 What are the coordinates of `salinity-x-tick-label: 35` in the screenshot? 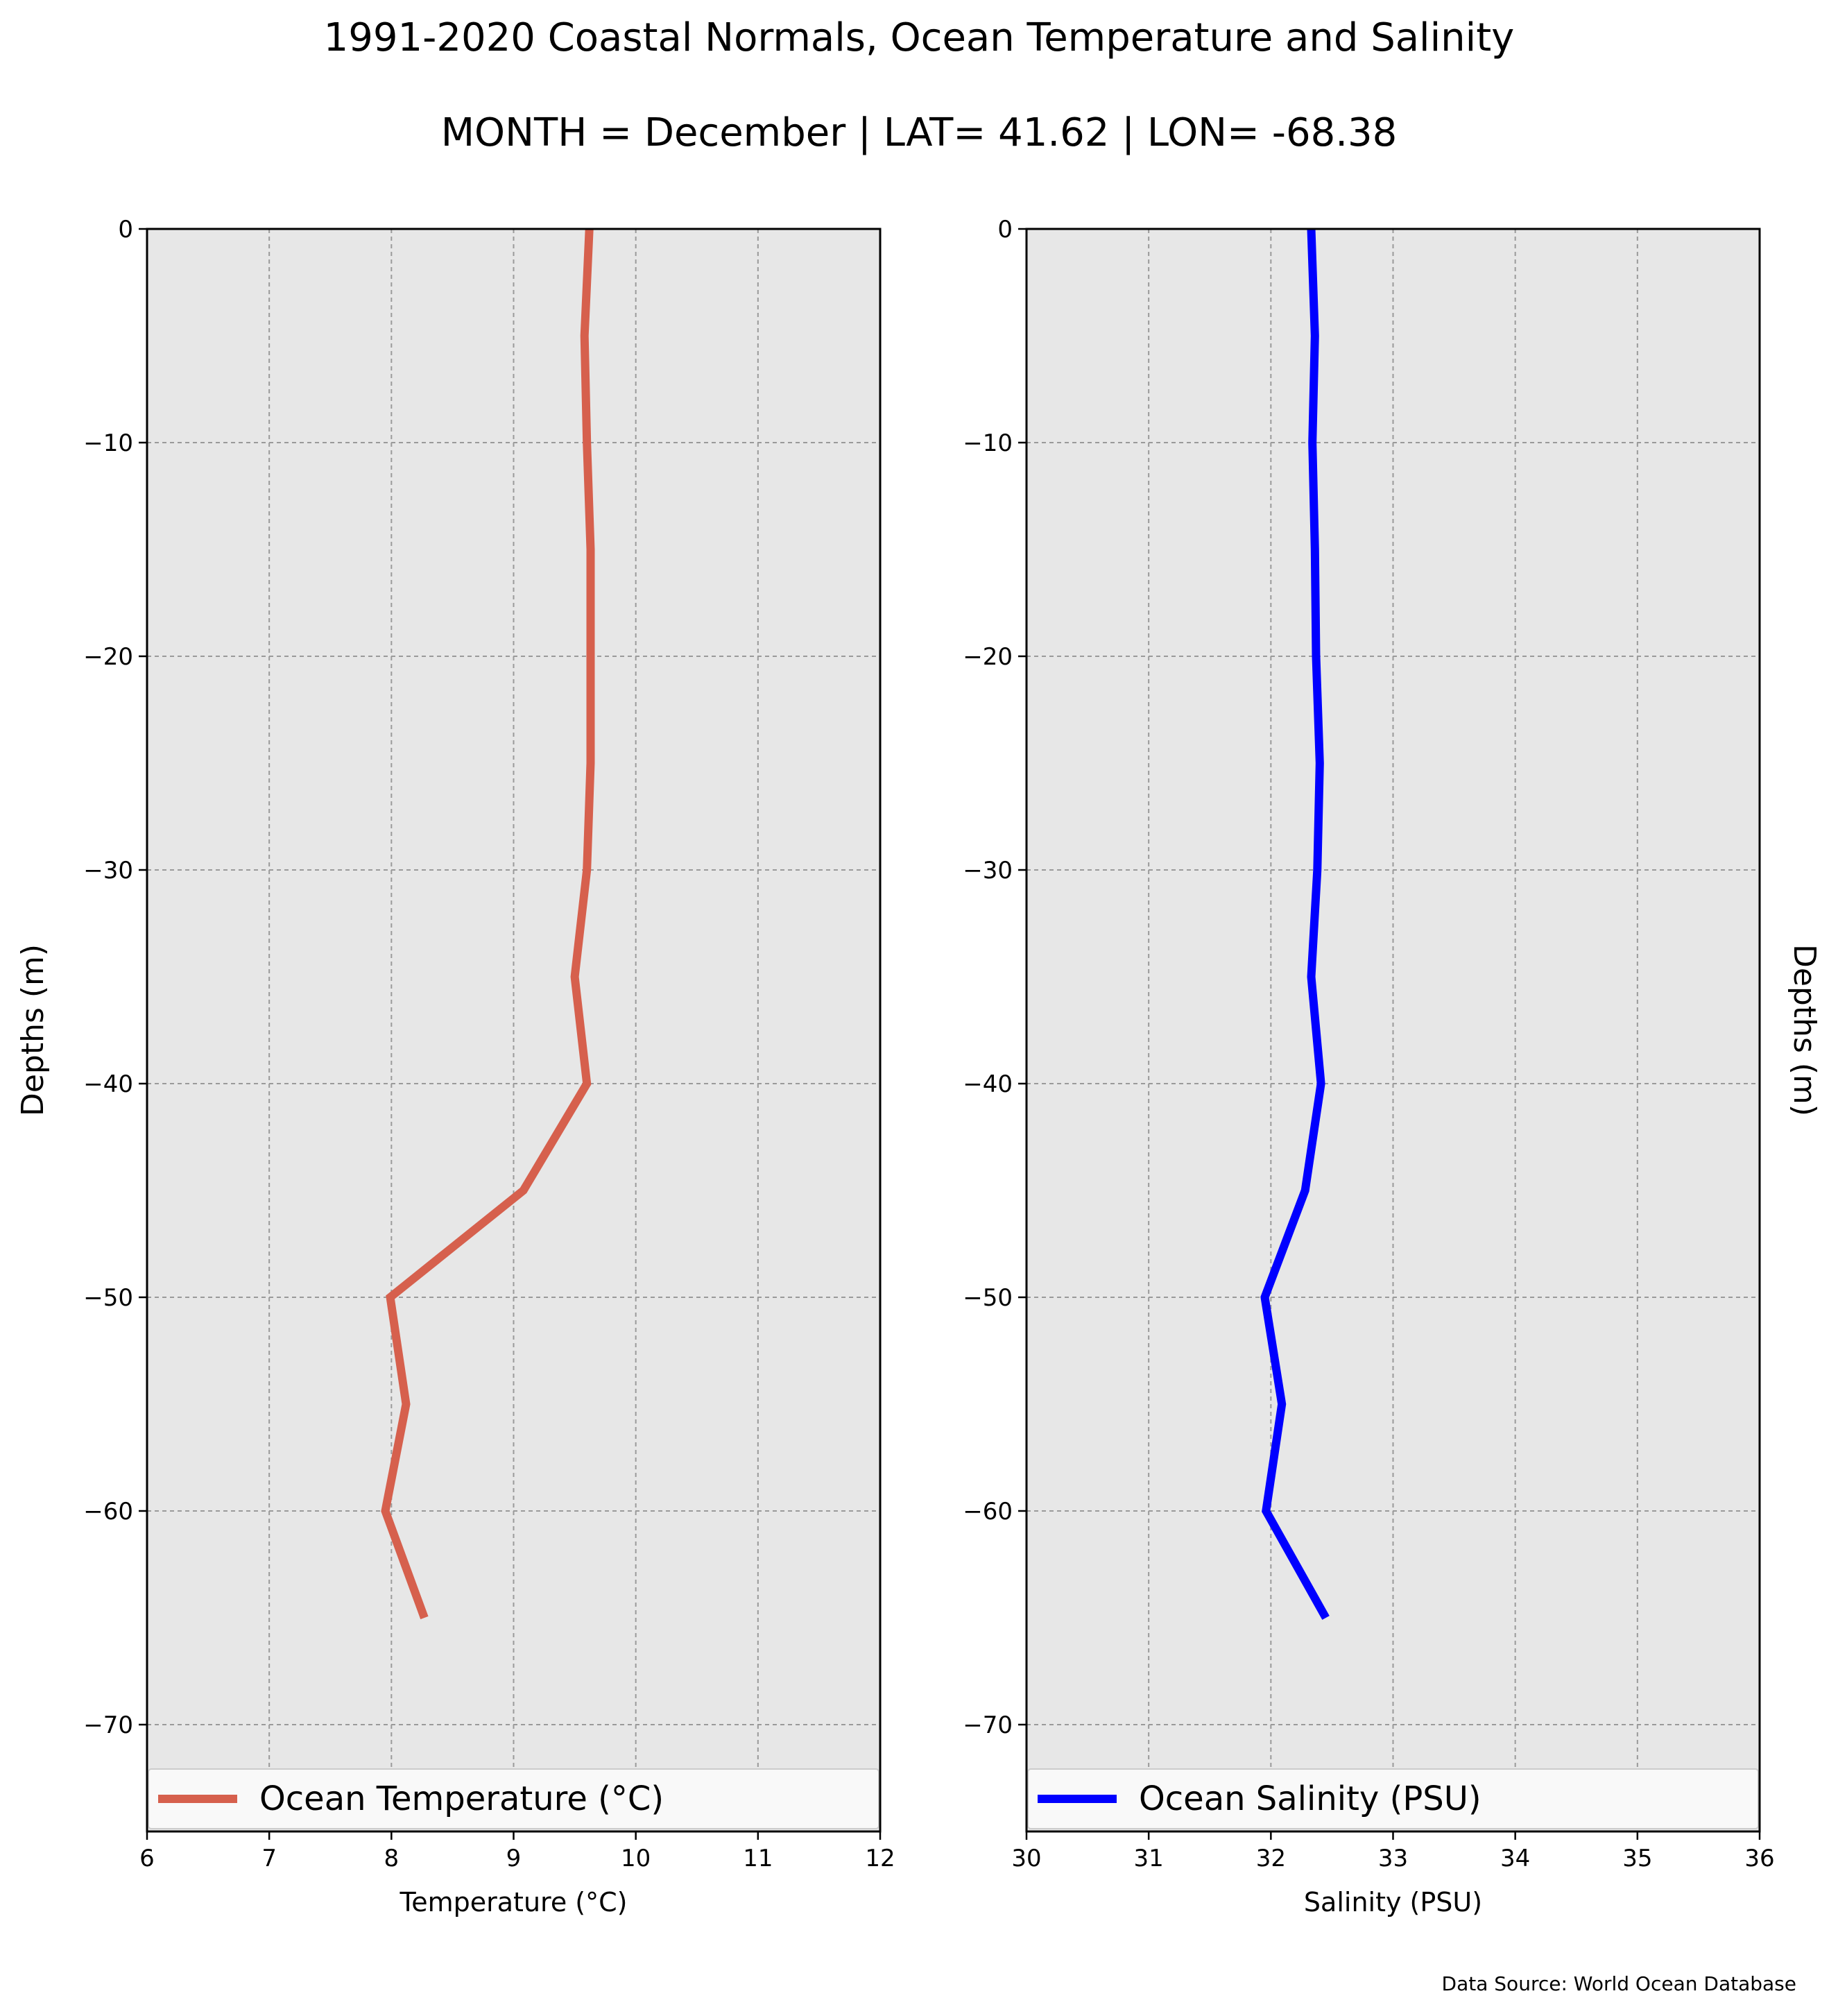 It's located at (1637, 1858).